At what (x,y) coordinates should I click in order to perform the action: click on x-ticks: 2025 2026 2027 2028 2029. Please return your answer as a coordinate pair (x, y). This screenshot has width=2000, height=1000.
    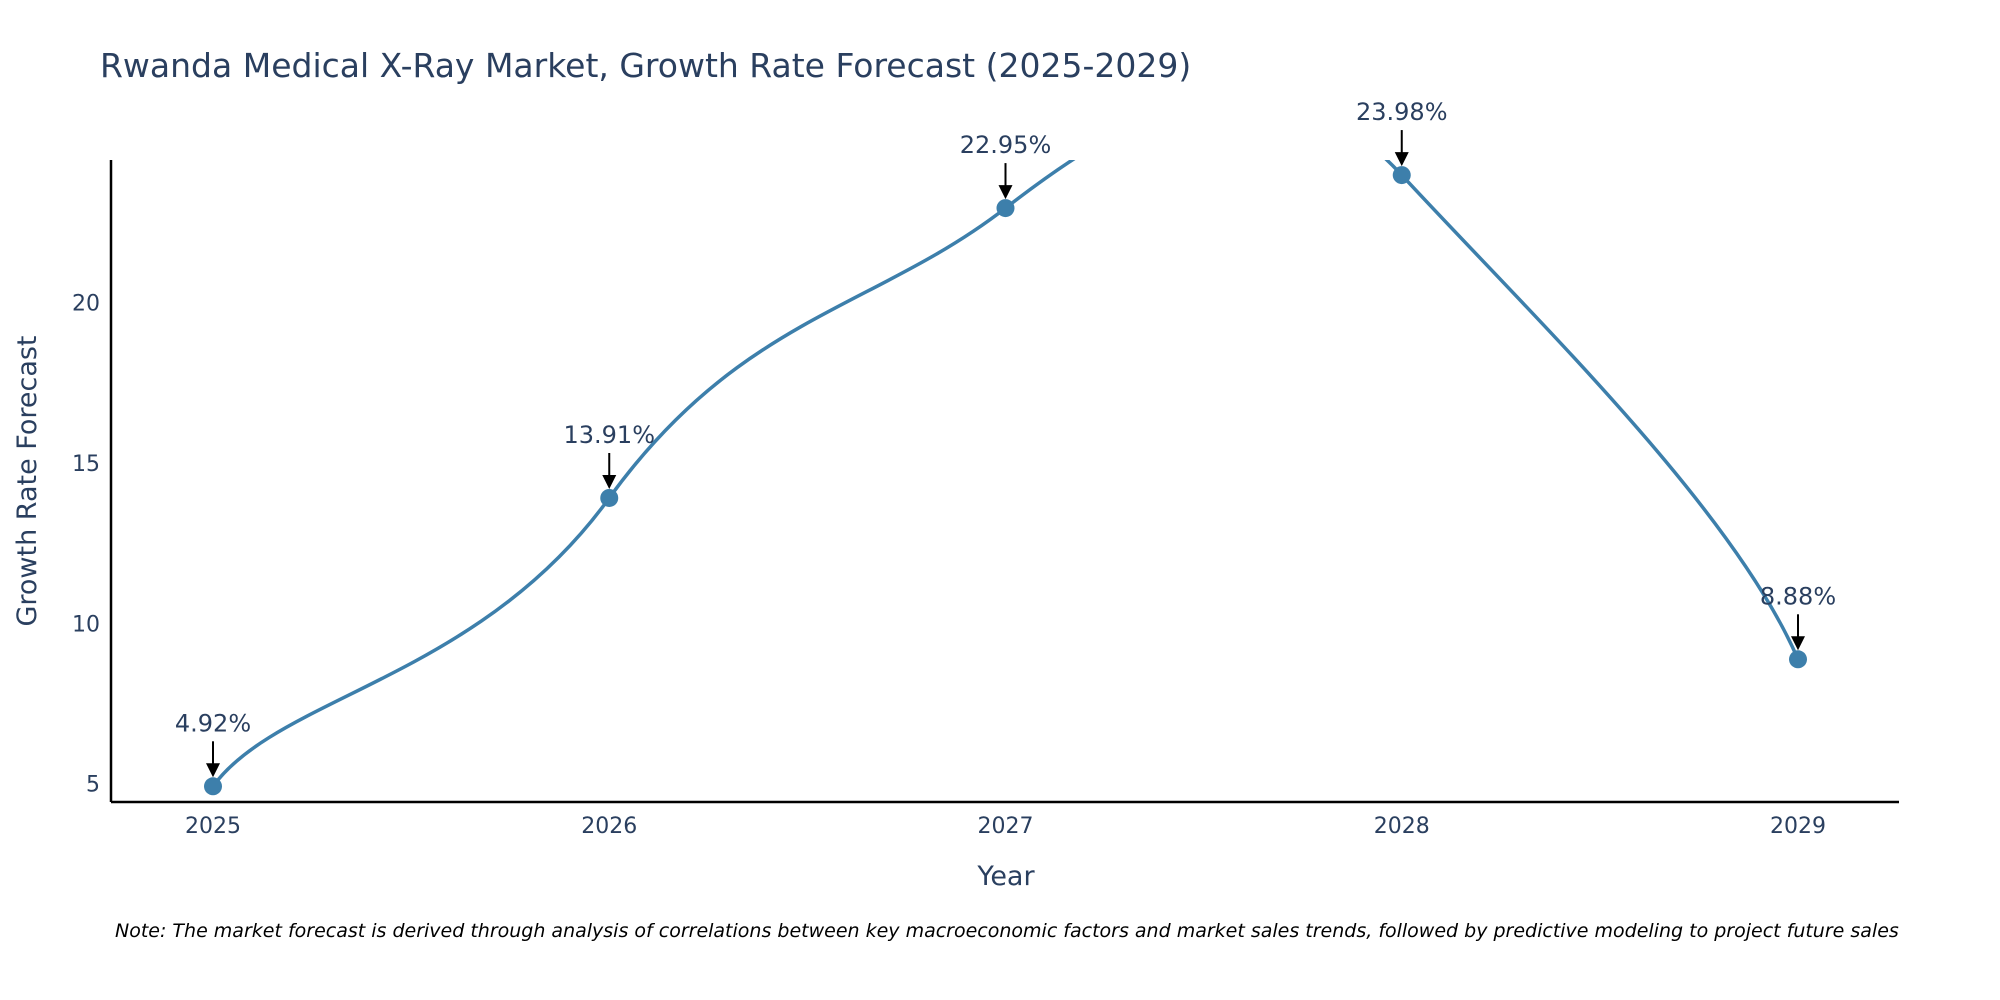
    Looking at the image, I should click on (1005, 826).